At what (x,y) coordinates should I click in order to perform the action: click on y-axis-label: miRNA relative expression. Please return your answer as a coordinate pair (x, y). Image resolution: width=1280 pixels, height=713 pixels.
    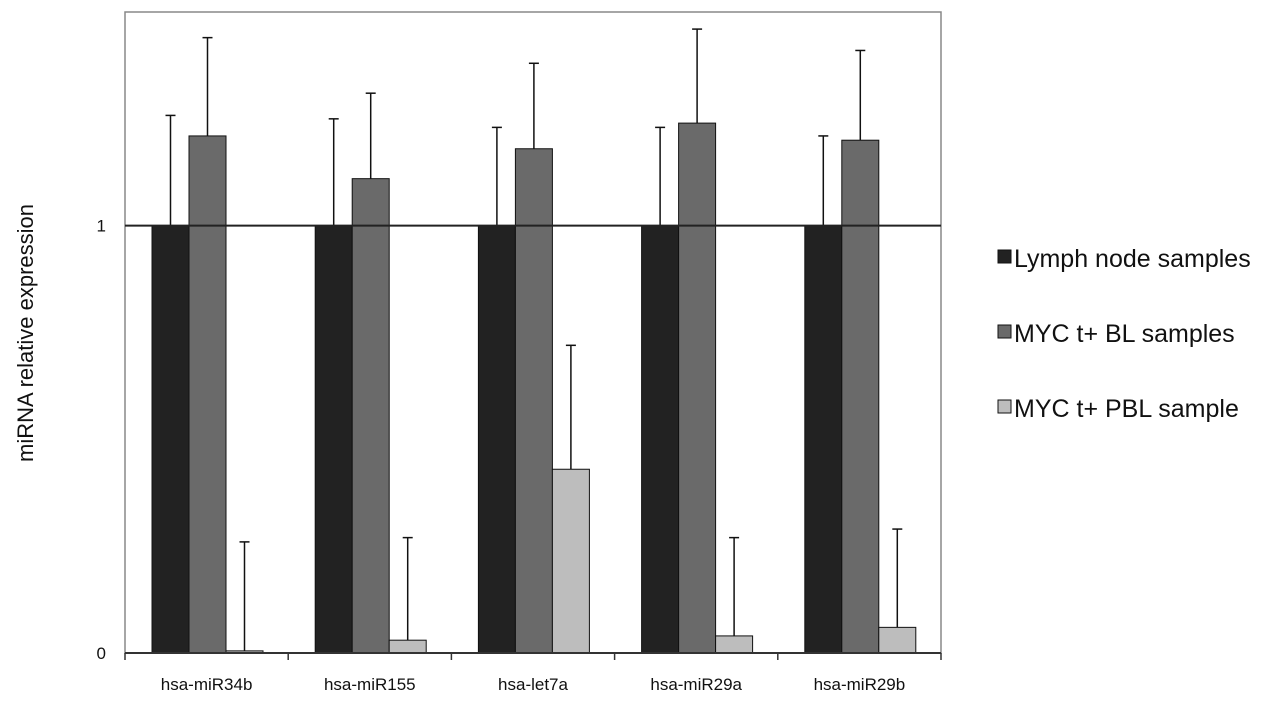
    Looking at the image, I should click on (25, 333).